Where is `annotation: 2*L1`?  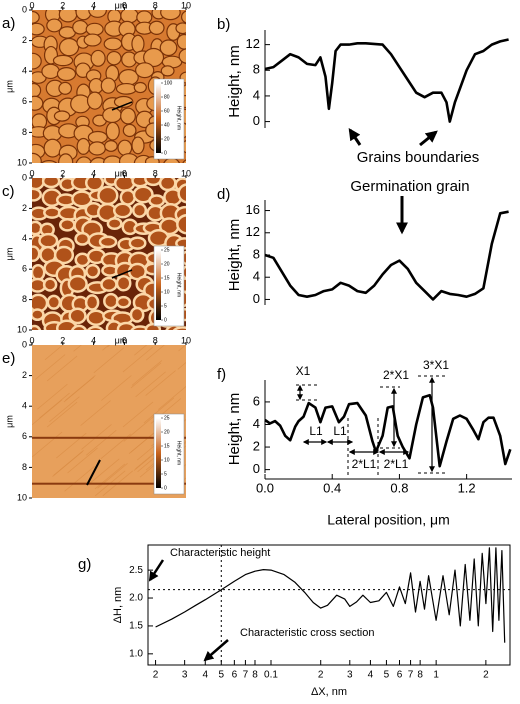
annotation: 2*L1 is located at coordinates (396, 464).